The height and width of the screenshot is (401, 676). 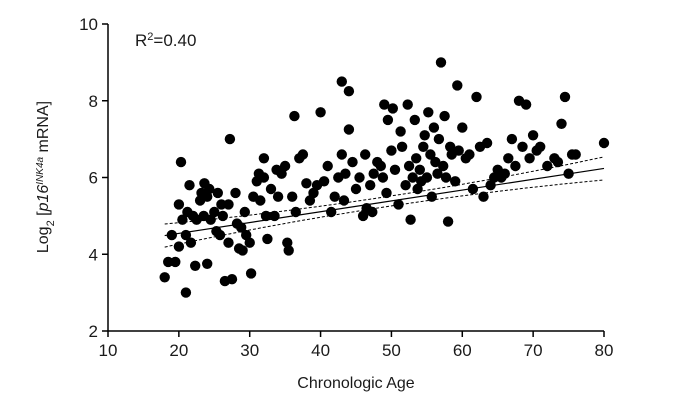 I want to click on x-axis-title: Chronologic Age, so click(x=356, y=383).